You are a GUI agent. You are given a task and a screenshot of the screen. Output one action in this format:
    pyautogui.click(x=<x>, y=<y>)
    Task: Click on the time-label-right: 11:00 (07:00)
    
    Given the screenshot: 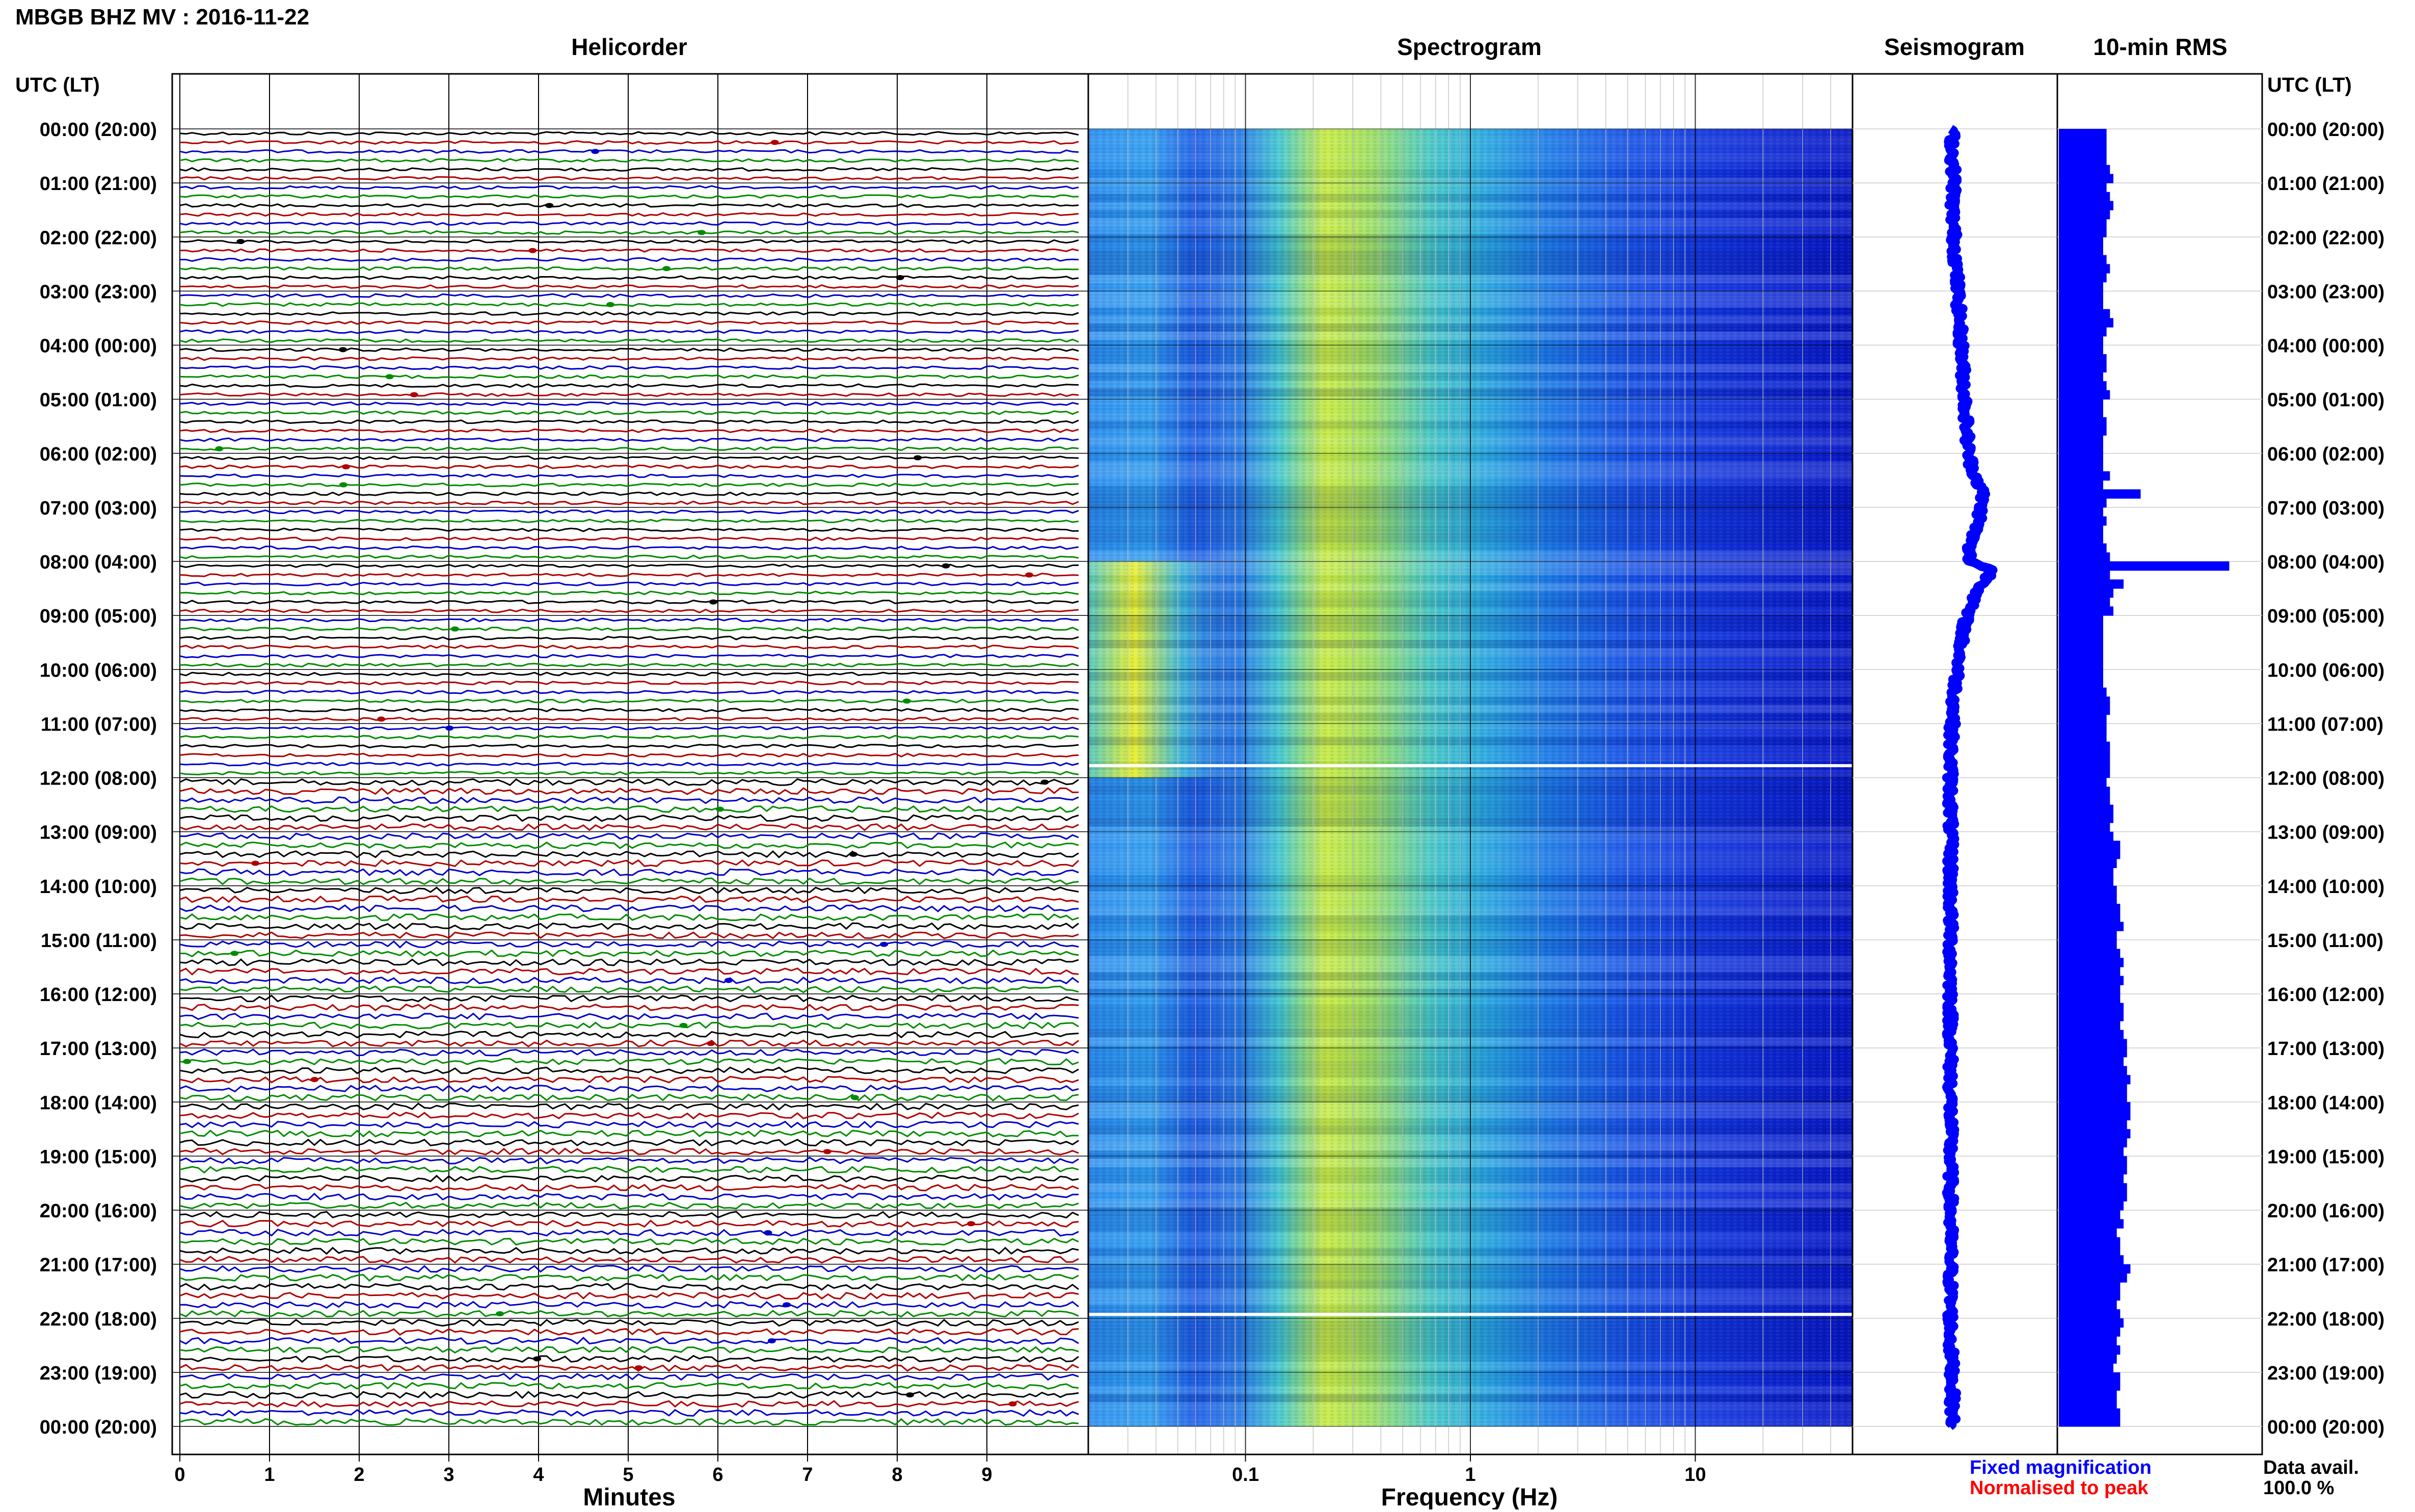 What is the action you would take?
    pyautogui.click(x=2325, y=724)
    